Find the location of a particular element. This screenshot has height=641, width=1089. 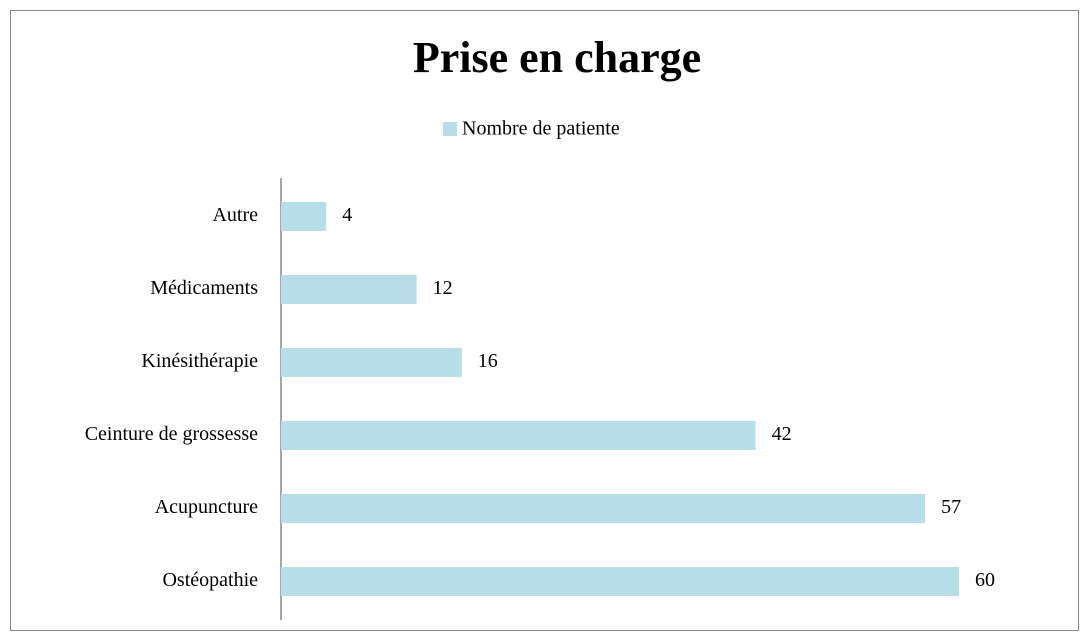

y-tick-label: Acupuncture is located at coordinates (206, 507).